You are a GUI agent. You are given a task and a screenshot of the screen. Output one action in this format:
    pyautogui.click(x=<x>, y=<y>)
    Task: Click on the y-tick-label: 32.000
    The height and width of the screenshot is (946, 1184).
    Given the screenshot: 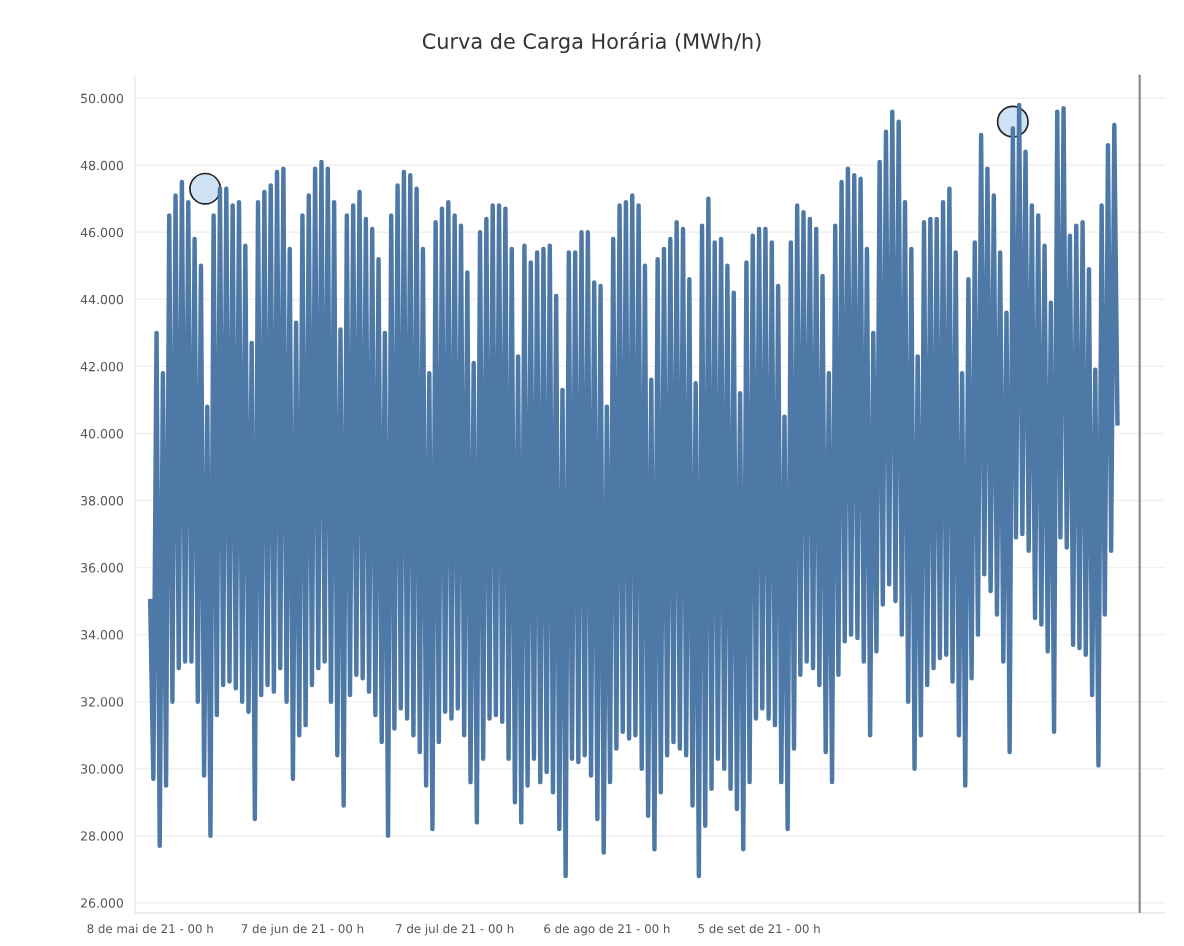 What is the action you would take?
    pyautogui.click(x=102, y=702)
    